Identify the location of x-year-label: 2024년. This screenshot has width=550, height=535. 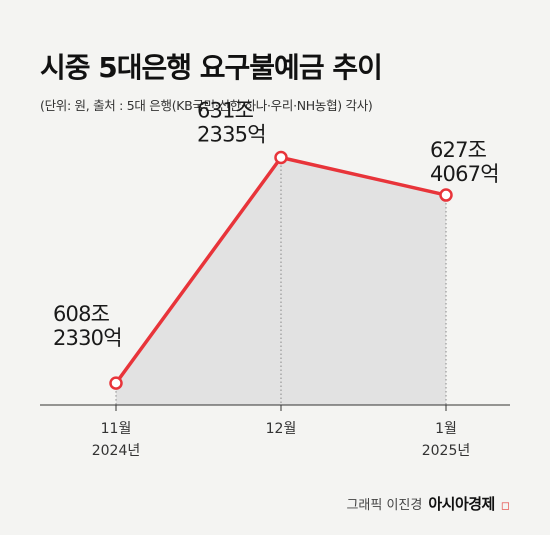
(116, 451).